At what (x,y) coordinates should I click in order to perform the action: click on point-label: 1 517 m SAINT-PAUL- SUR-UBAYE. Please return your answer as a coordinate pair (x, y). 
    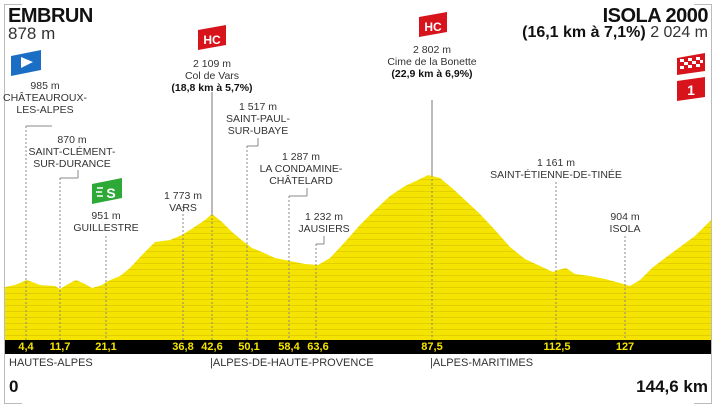
    Looking at the image, I should click on (258, 119).